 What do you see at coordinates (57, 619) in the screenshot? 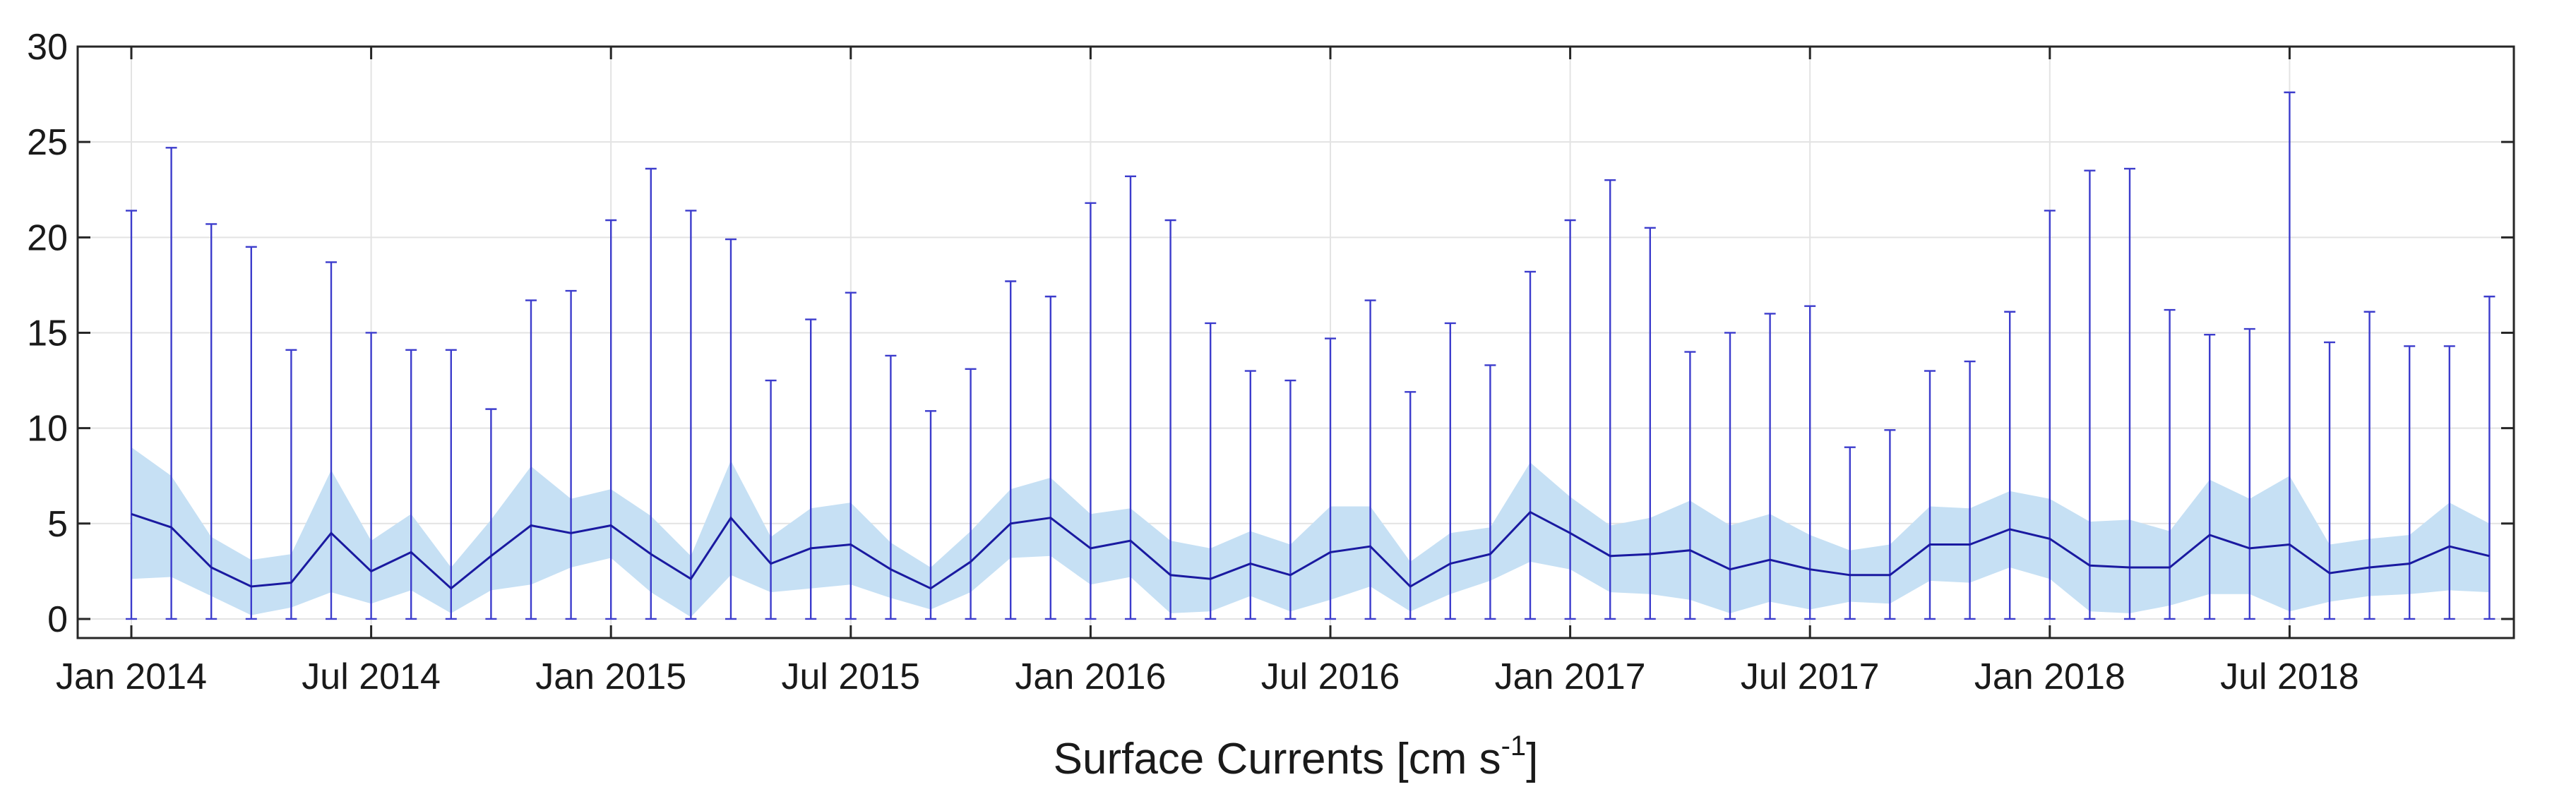
I see `y-tick-label: 0` at bounding box center [57, 619].